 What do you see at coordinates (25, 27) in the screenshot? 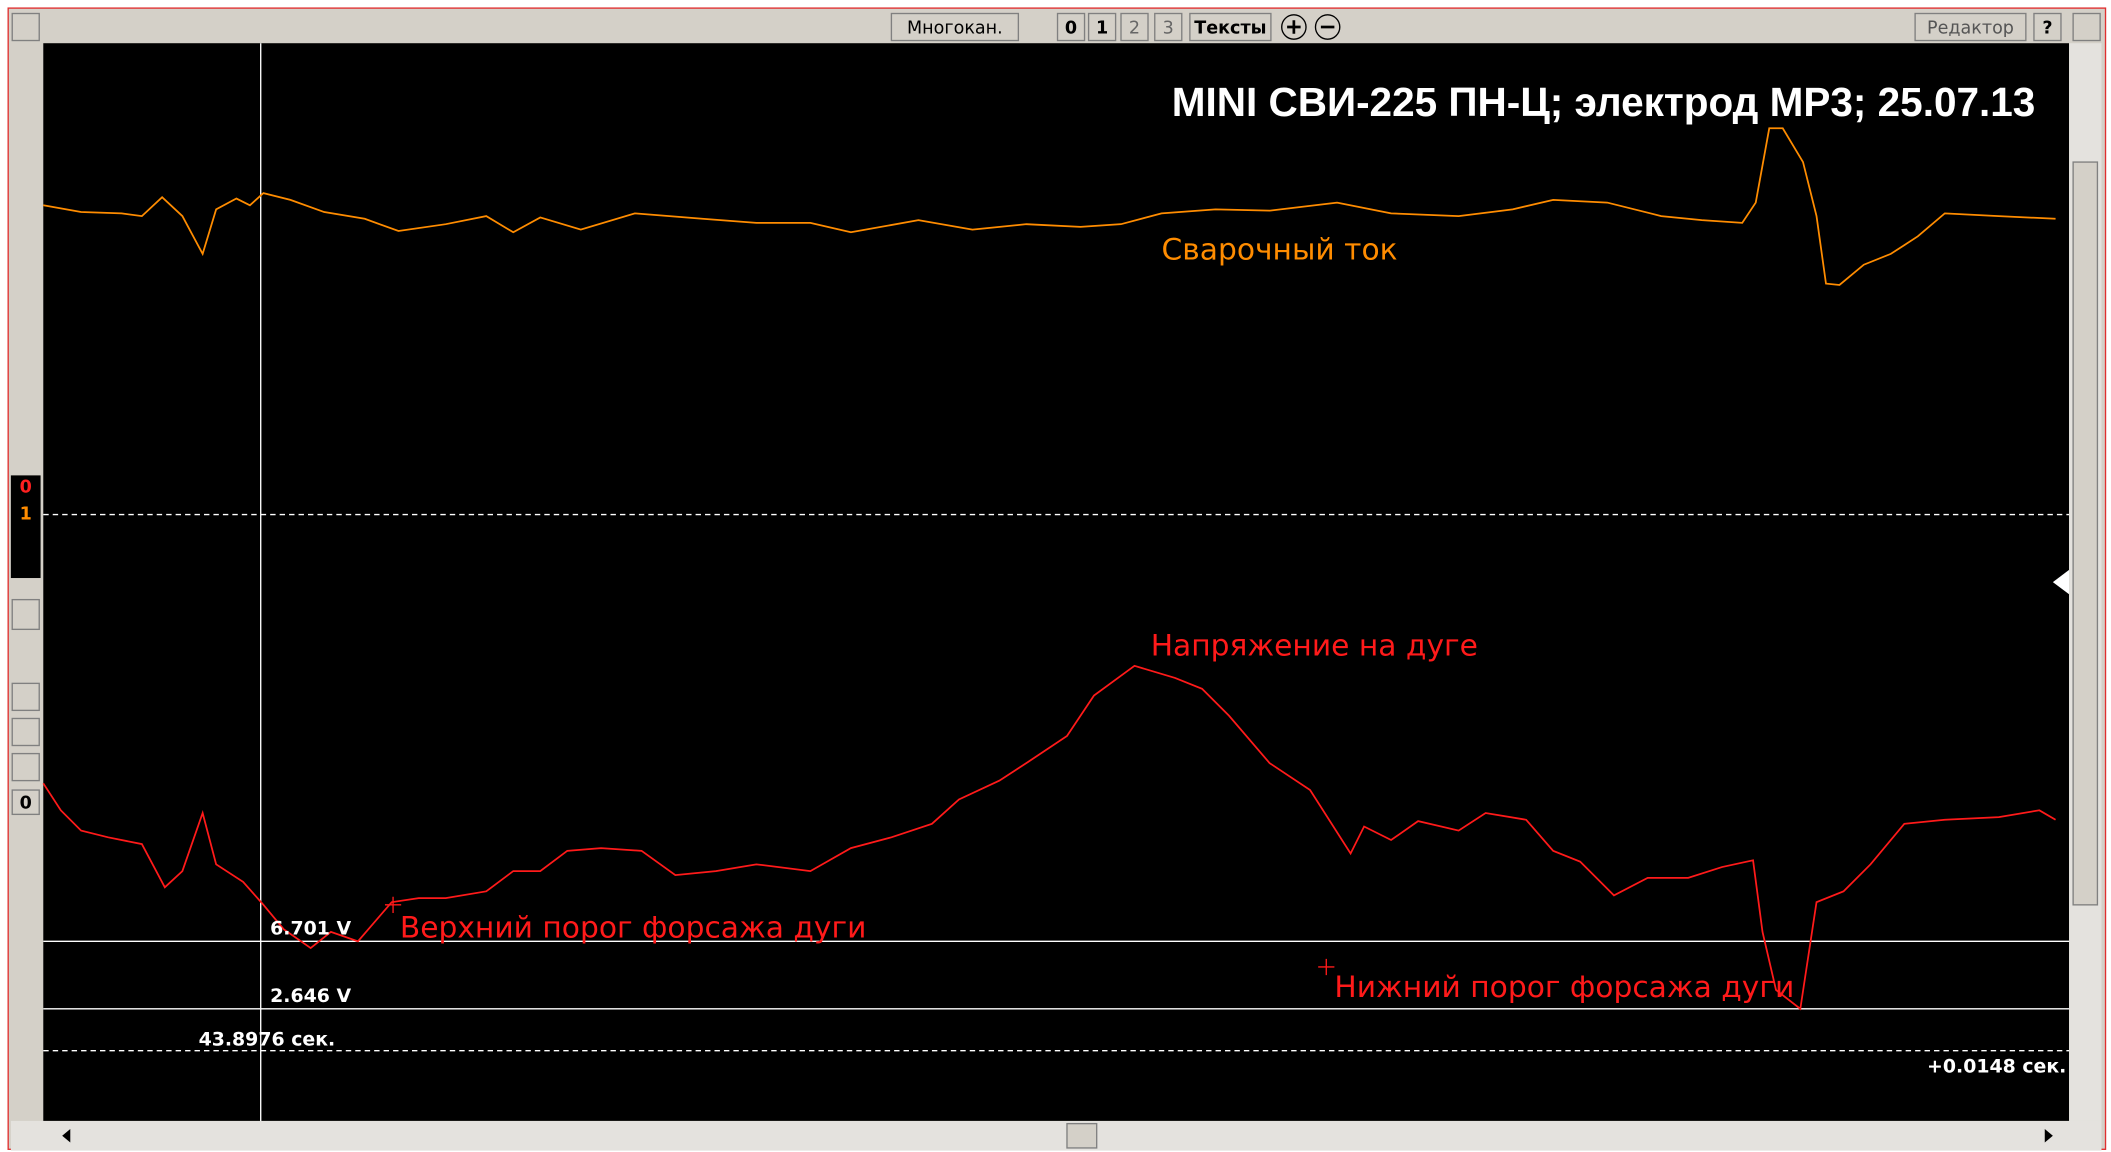
I see `maximize-button` at bounding box center [25, 27].